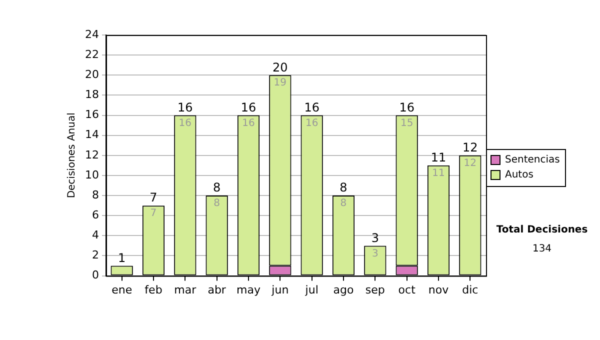  What do you see at coordinates (122, 289) in the screenshot?
I see `x-tick-label: ene` at bounding box center [122, 289].